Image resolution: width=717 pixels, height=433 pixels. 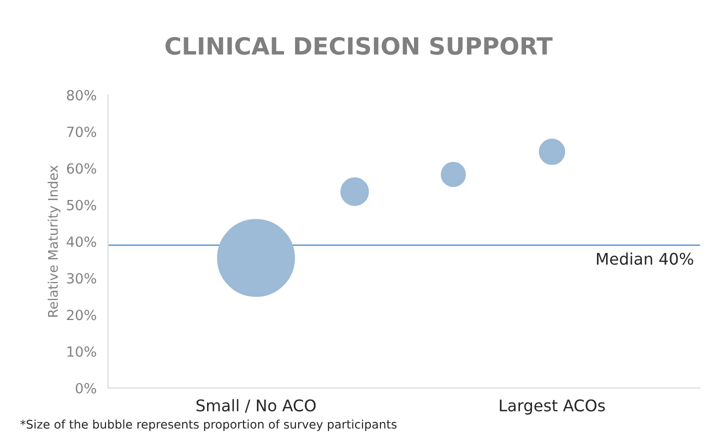 I want to click on ref-line-label: Median 40%, so click(x=645, y=258).